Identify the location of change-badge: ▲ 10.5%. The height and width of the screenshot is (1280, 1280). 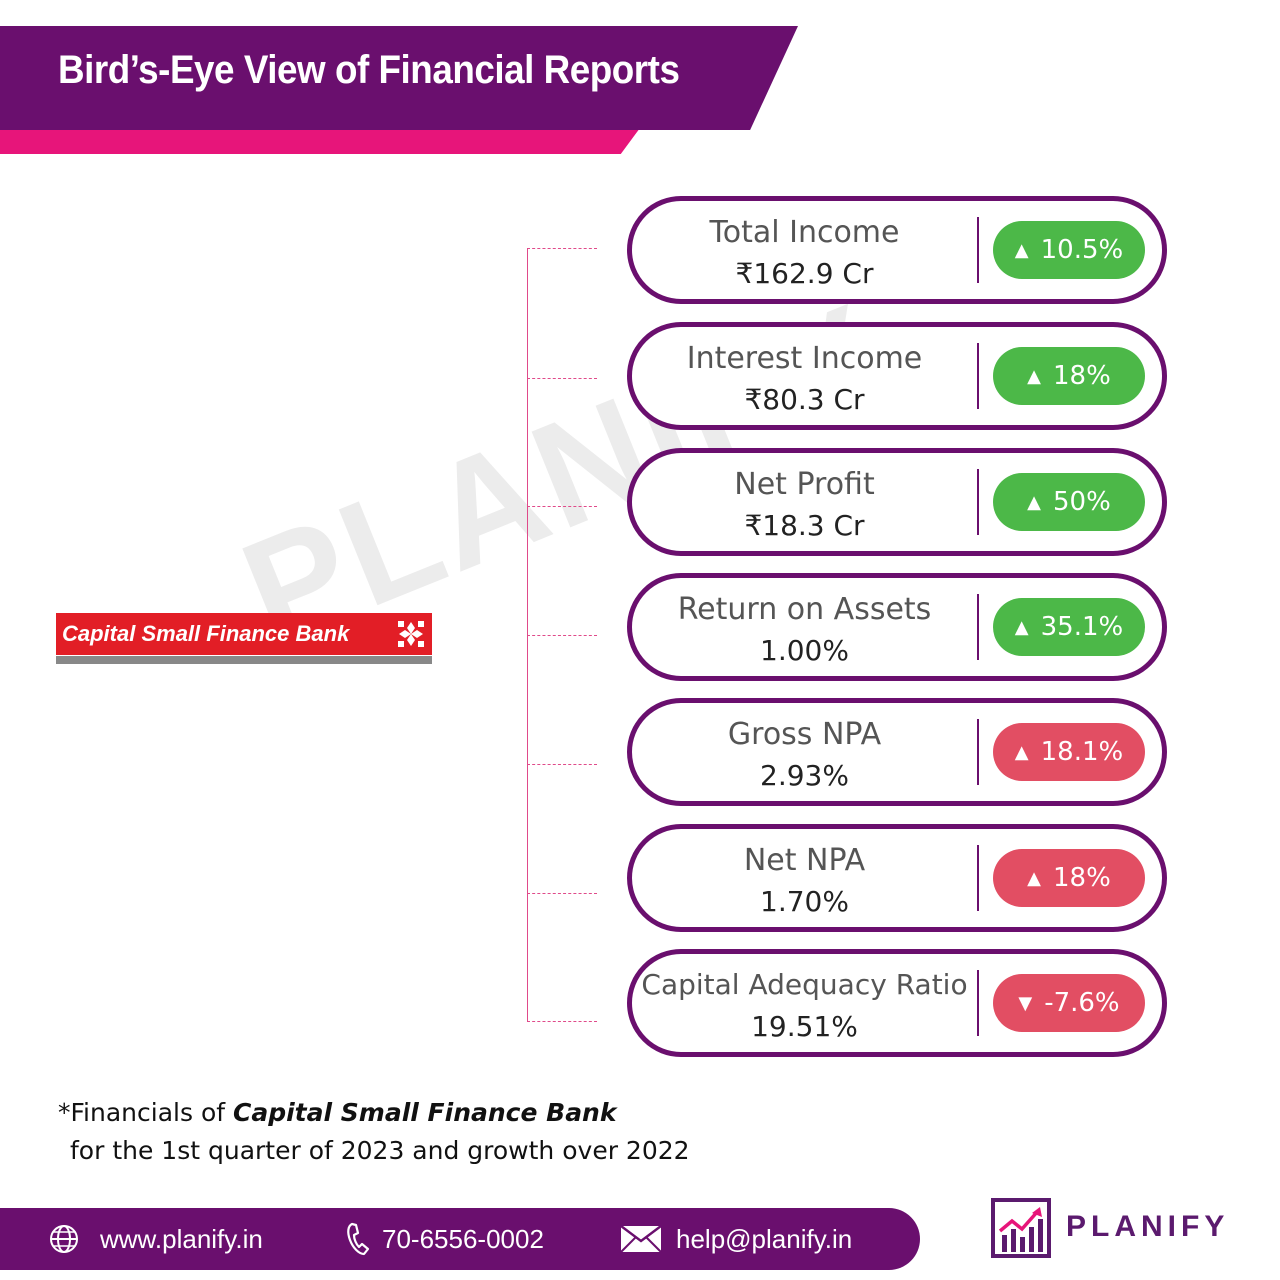
(1069, 250).